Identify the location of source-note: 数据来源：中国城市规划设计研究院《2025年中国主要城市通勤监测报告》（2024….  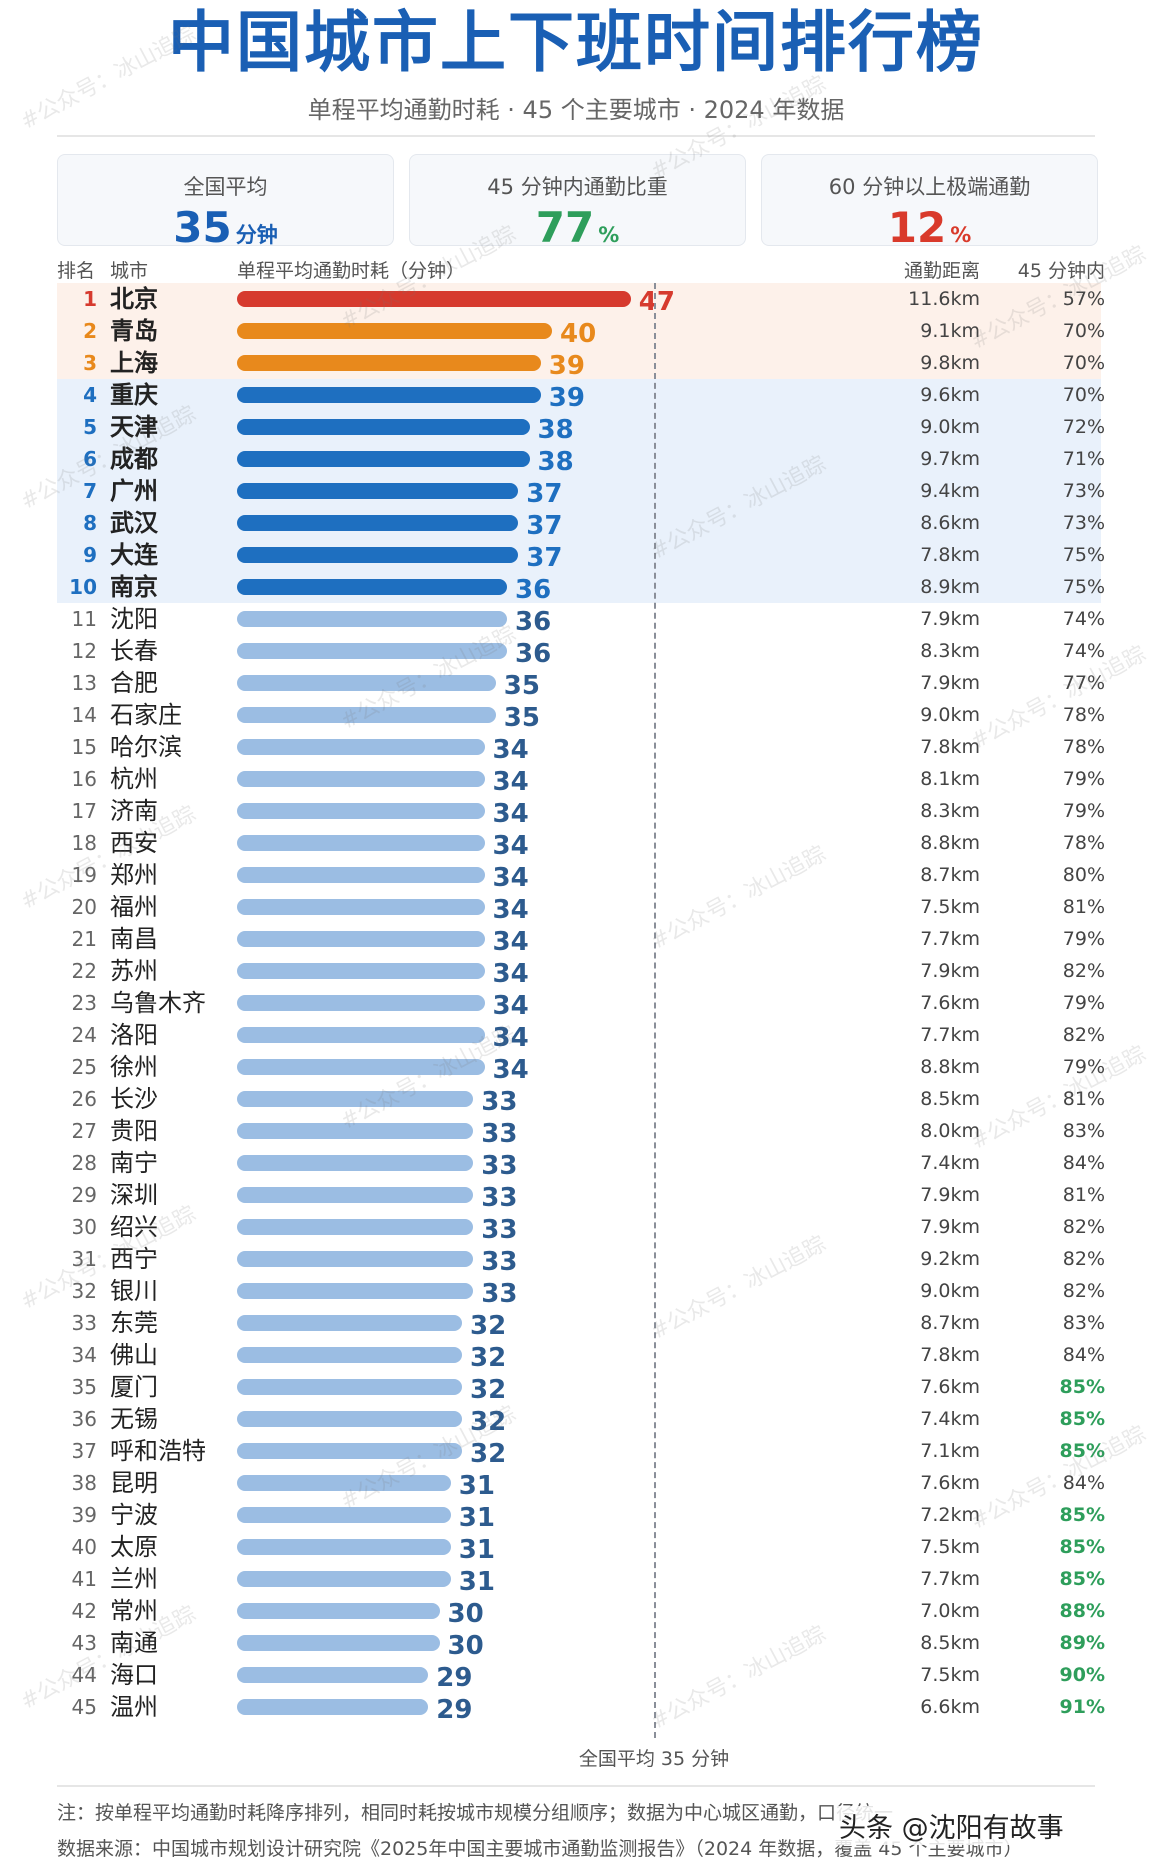
(540, 1849).